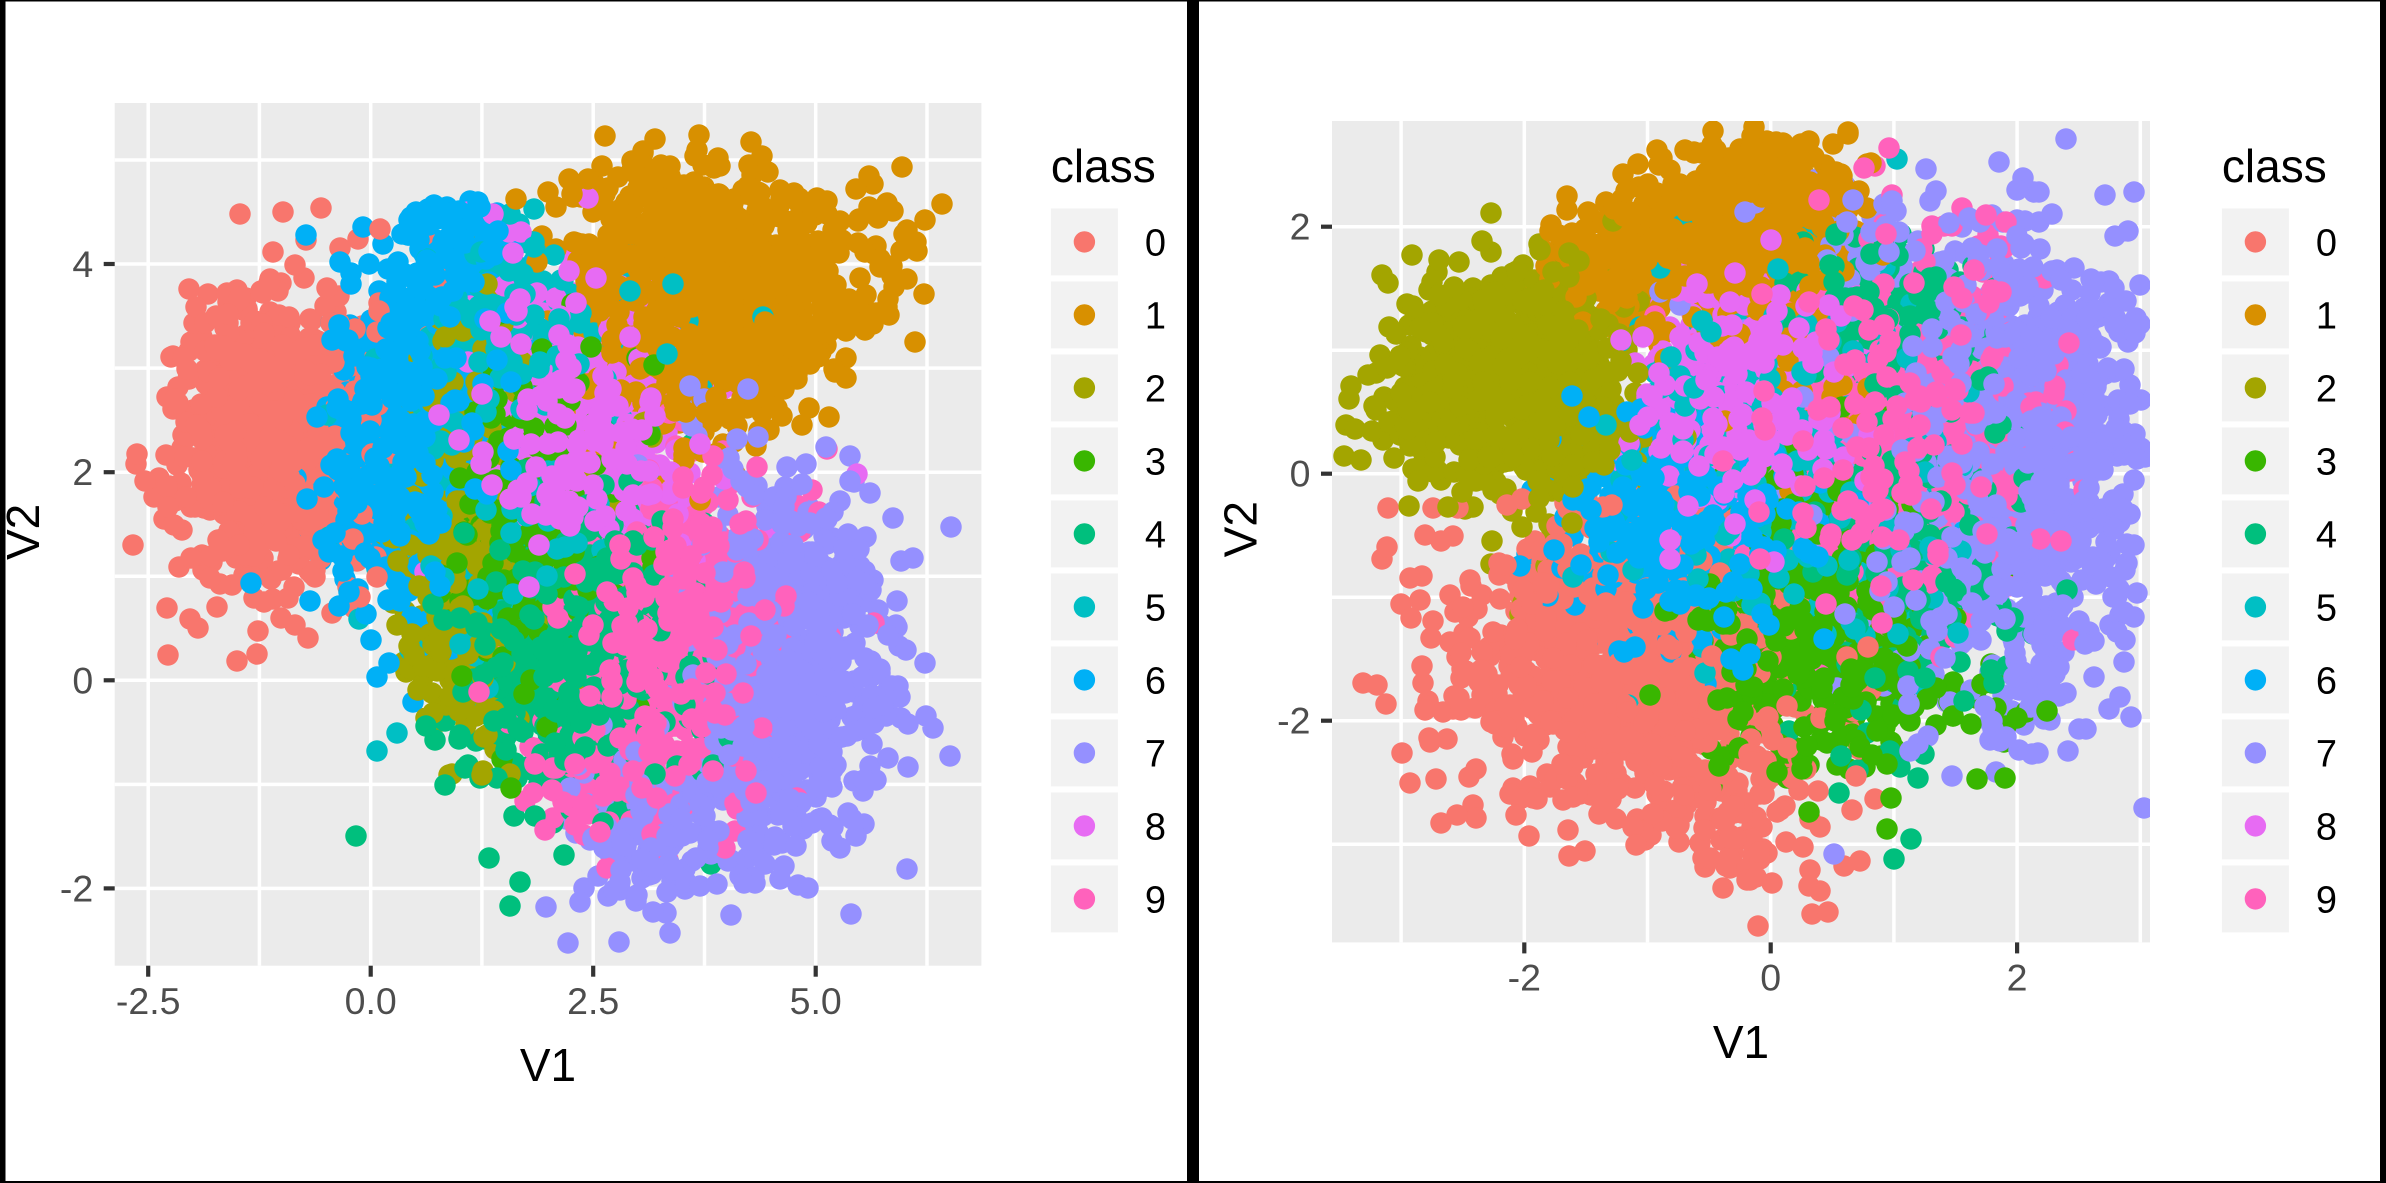 The height and width of the screenshot is (1183, 2386). What do you see at coordinates (148, 1001) in the screenshot?
I see `svg-text: -2.5` at bounding box center [148, 1001].